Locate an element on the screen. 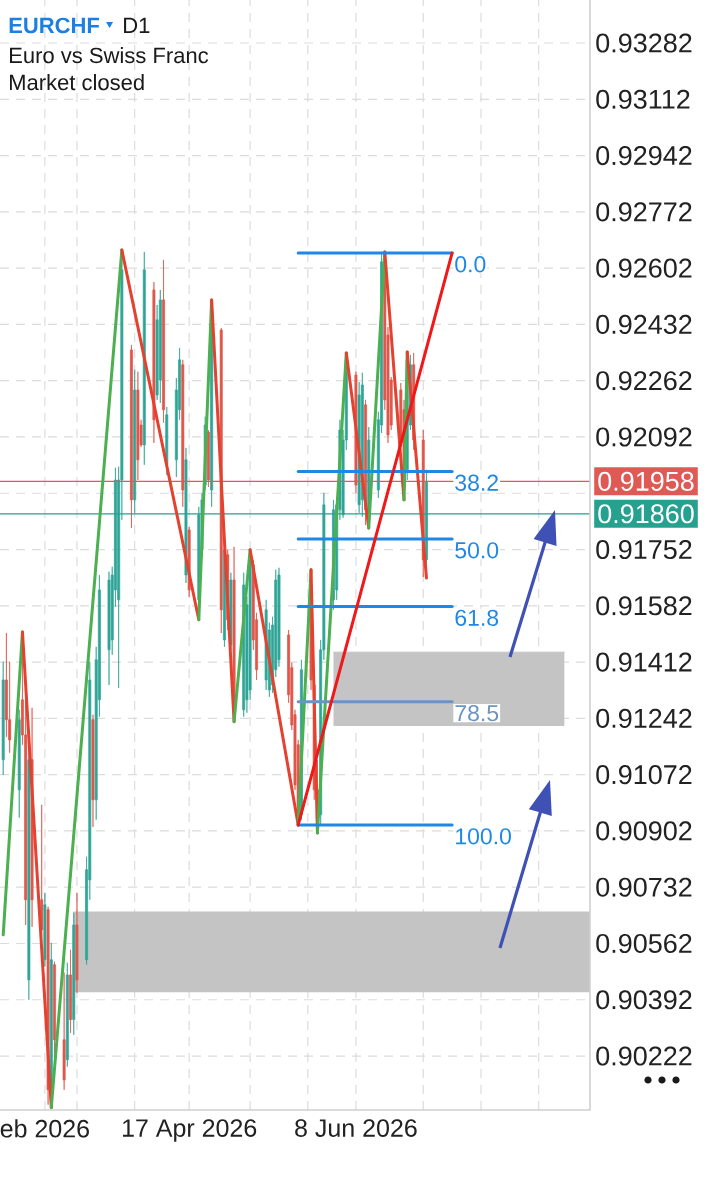  y-tick-label: 0.92092 is located at coordinates (644, 437).